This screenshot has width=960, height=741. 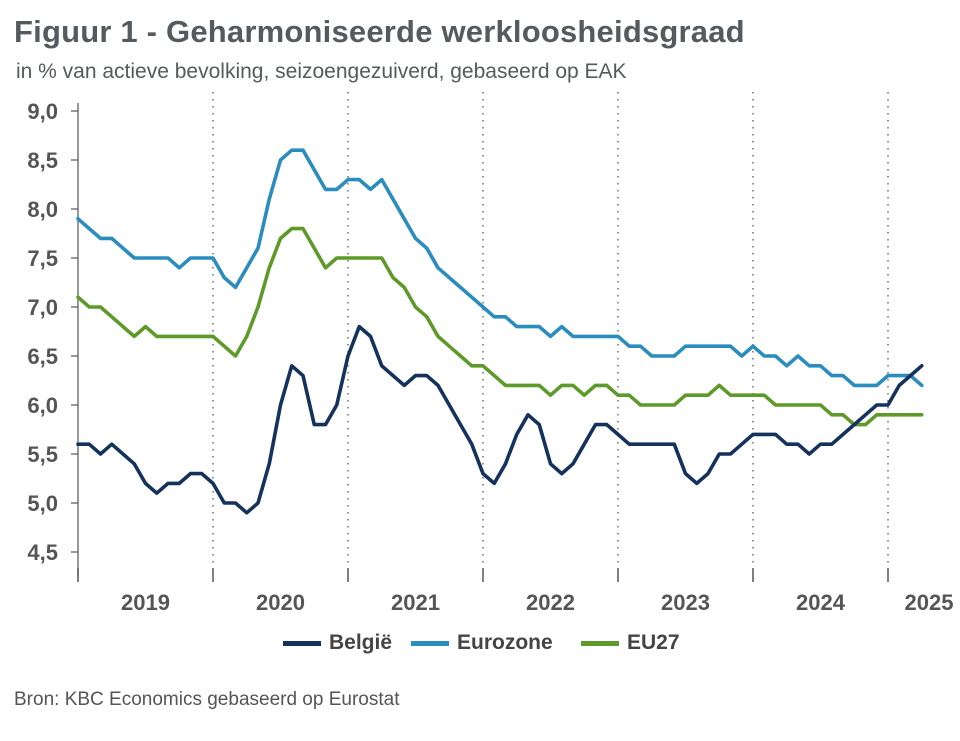 I want to click on legend-label-belgie: België, so click(x=361, y=642).